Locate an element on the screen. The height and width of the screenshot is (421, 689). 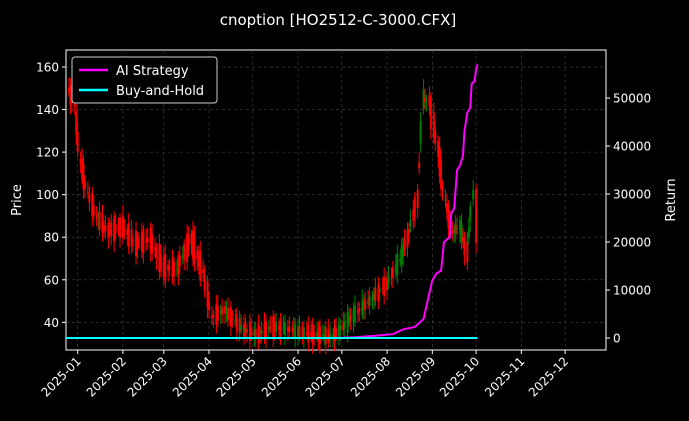
y-right-tick-label: 0 is located at coordinates (617, 339).